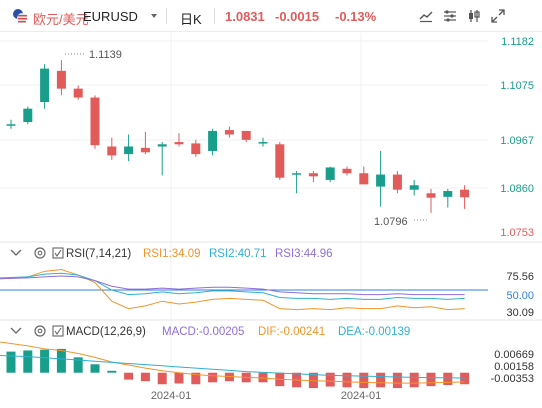 The width and height of the screenshot is (542, 408). What do you see at coordinates (391, 222) in the screenshot?
I see `low-price-label: 1.0796` at bounding box center [391, 222].